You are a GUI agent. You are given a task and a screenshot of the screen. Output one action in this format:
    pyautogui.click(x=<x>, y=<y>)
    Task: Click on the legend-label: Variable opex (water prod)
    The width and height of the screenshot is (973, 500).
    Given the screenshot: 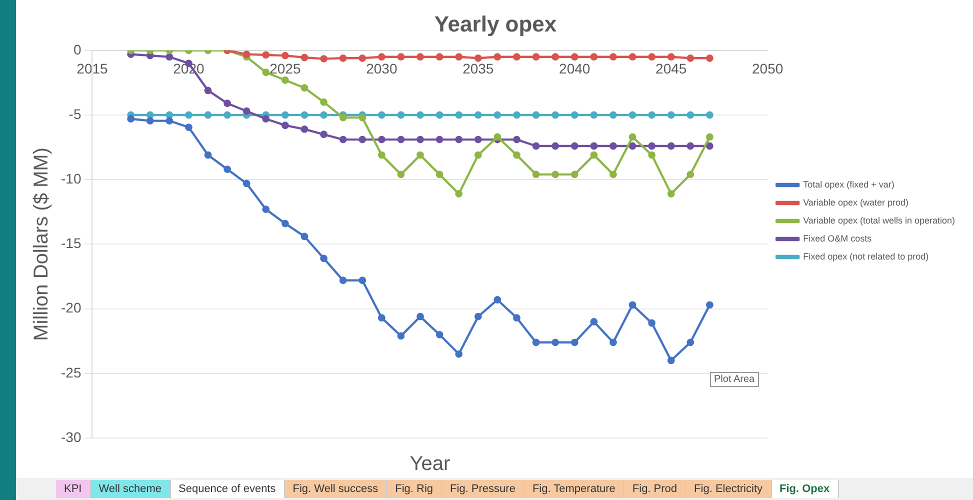 What is the action you would take?
    pyautogui.click(x=855, y=202)
    